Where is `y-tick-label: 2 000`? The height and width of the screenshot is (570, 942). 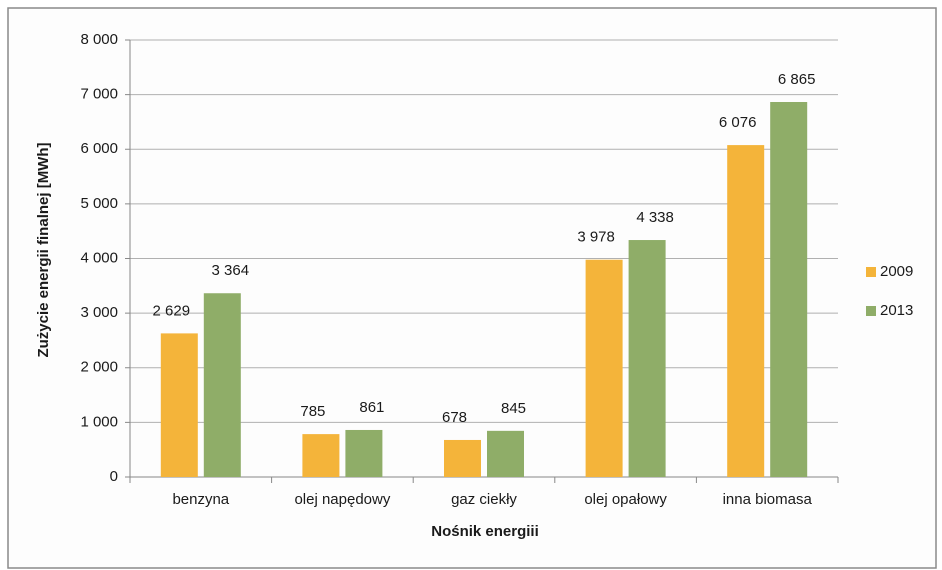
y-tick-label: 2 000 is located at coordinates (99, 367).